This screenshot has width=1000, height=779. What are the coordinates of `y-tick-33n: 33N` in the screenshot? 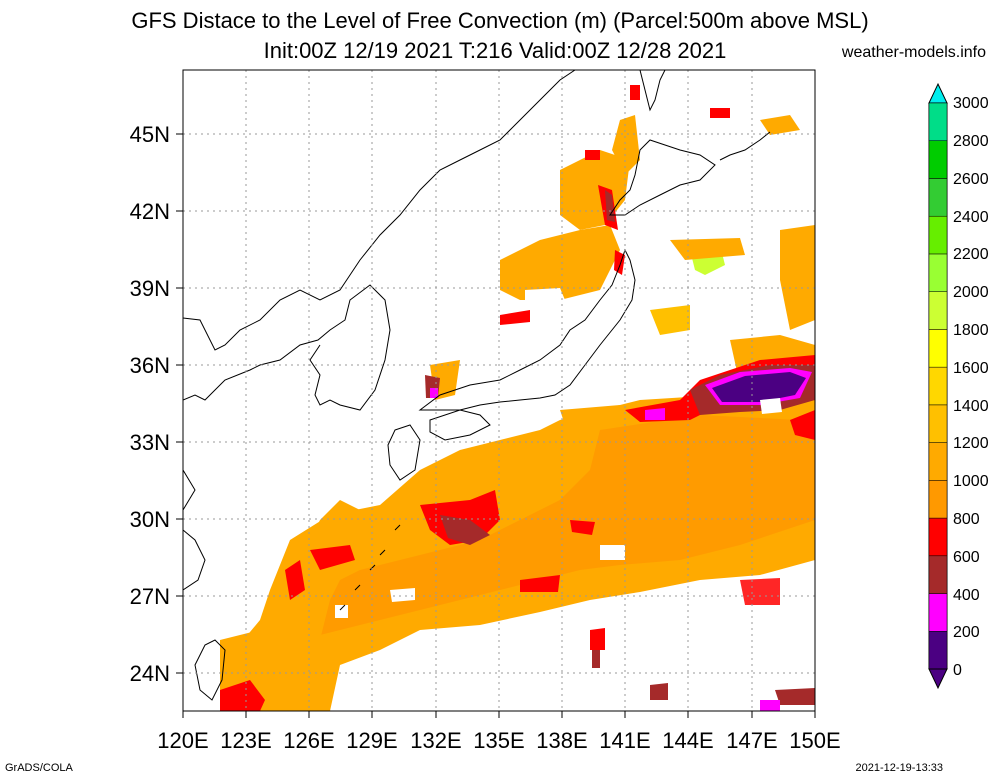 It's located at (150, 442).